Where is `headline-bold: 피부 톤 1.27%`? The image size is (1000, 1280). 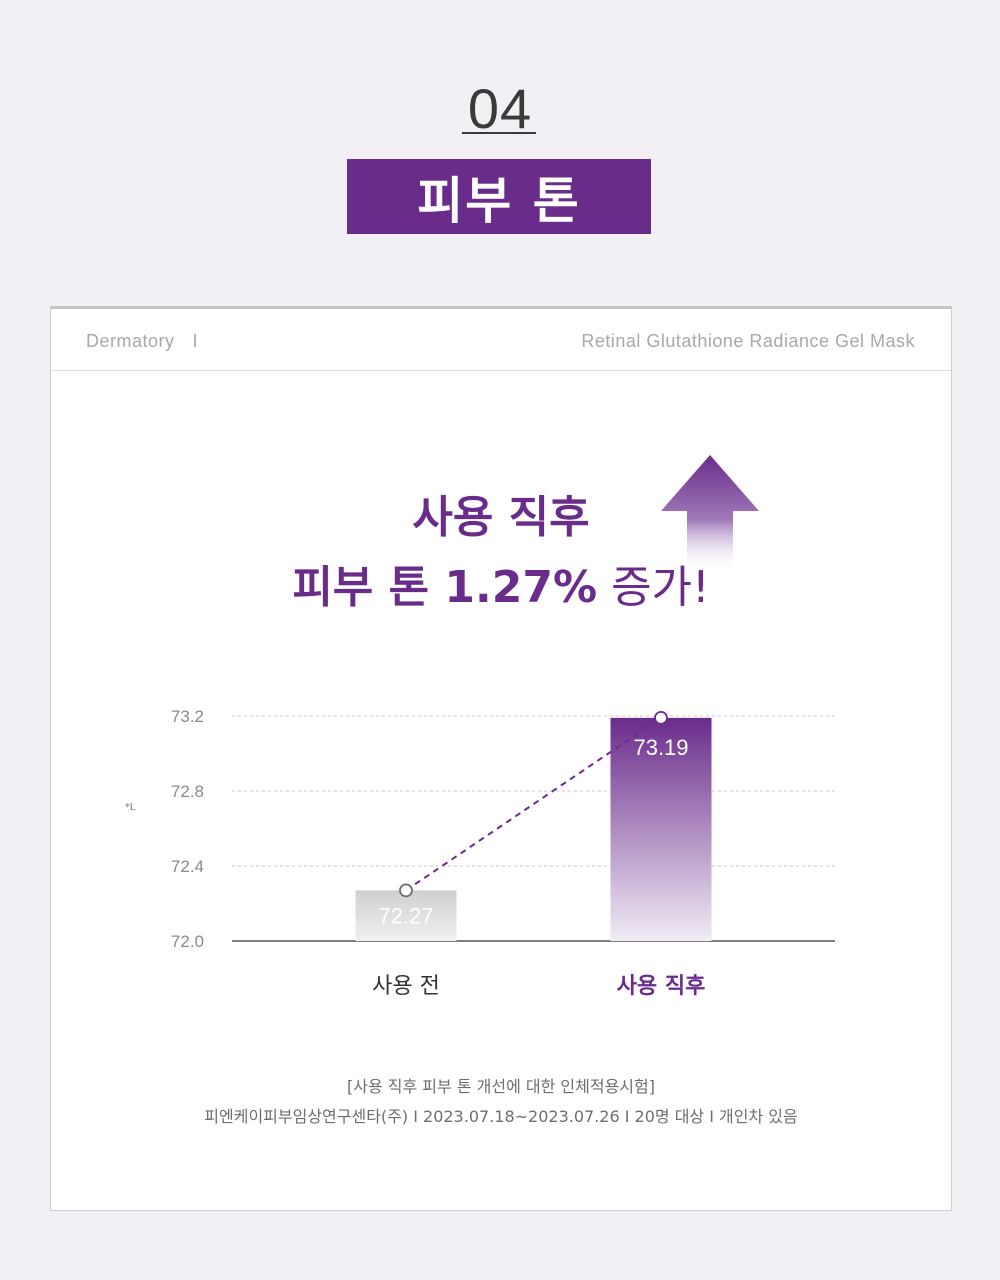 headline-bold: 피부 톤 1.27% is located at coordinates (445, 587).